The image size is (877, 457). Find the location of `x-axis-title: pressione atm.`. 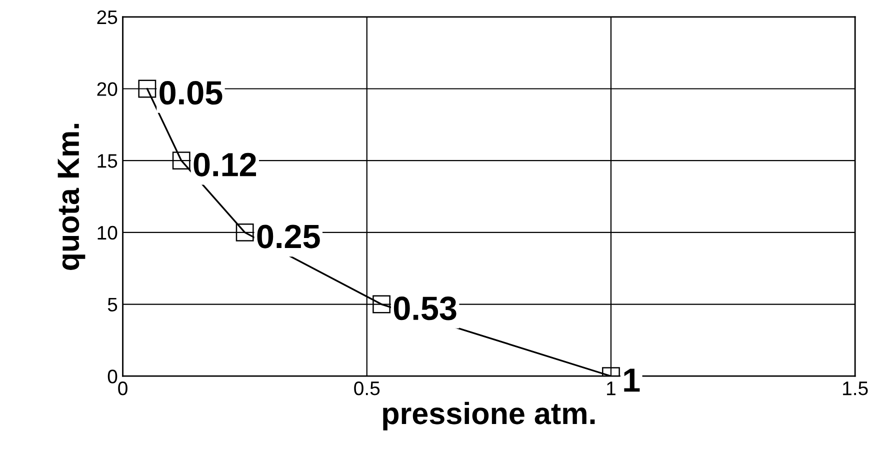

x-axis-title: pressione atm. is located at coordinates (489, 416).